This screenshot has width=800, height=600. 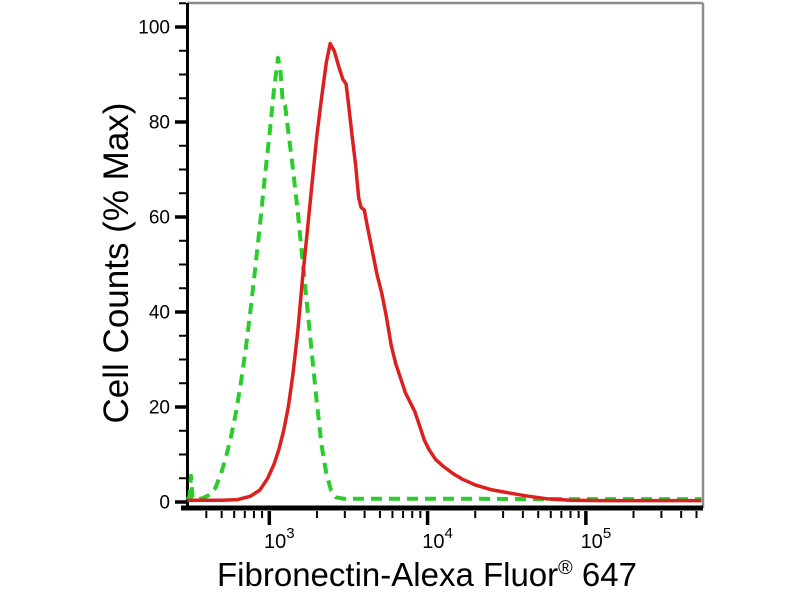 What do you see at coordinates (164, 503) in the screenshot?
I see `y-tick-label: 0` at bounding box center [164, 503].